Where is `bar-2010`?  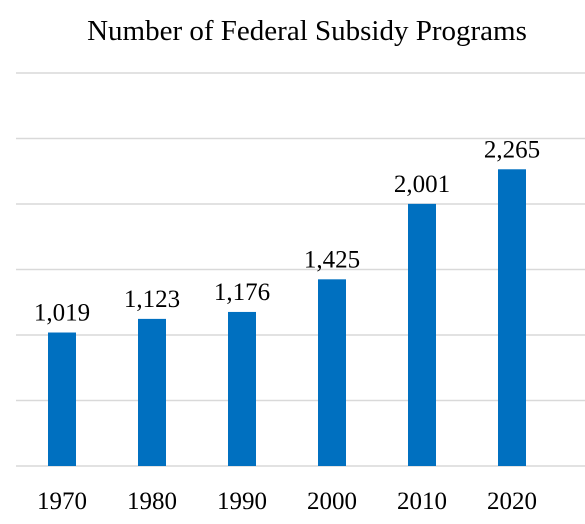
bar-2010 is located at coordinates (422, 334).